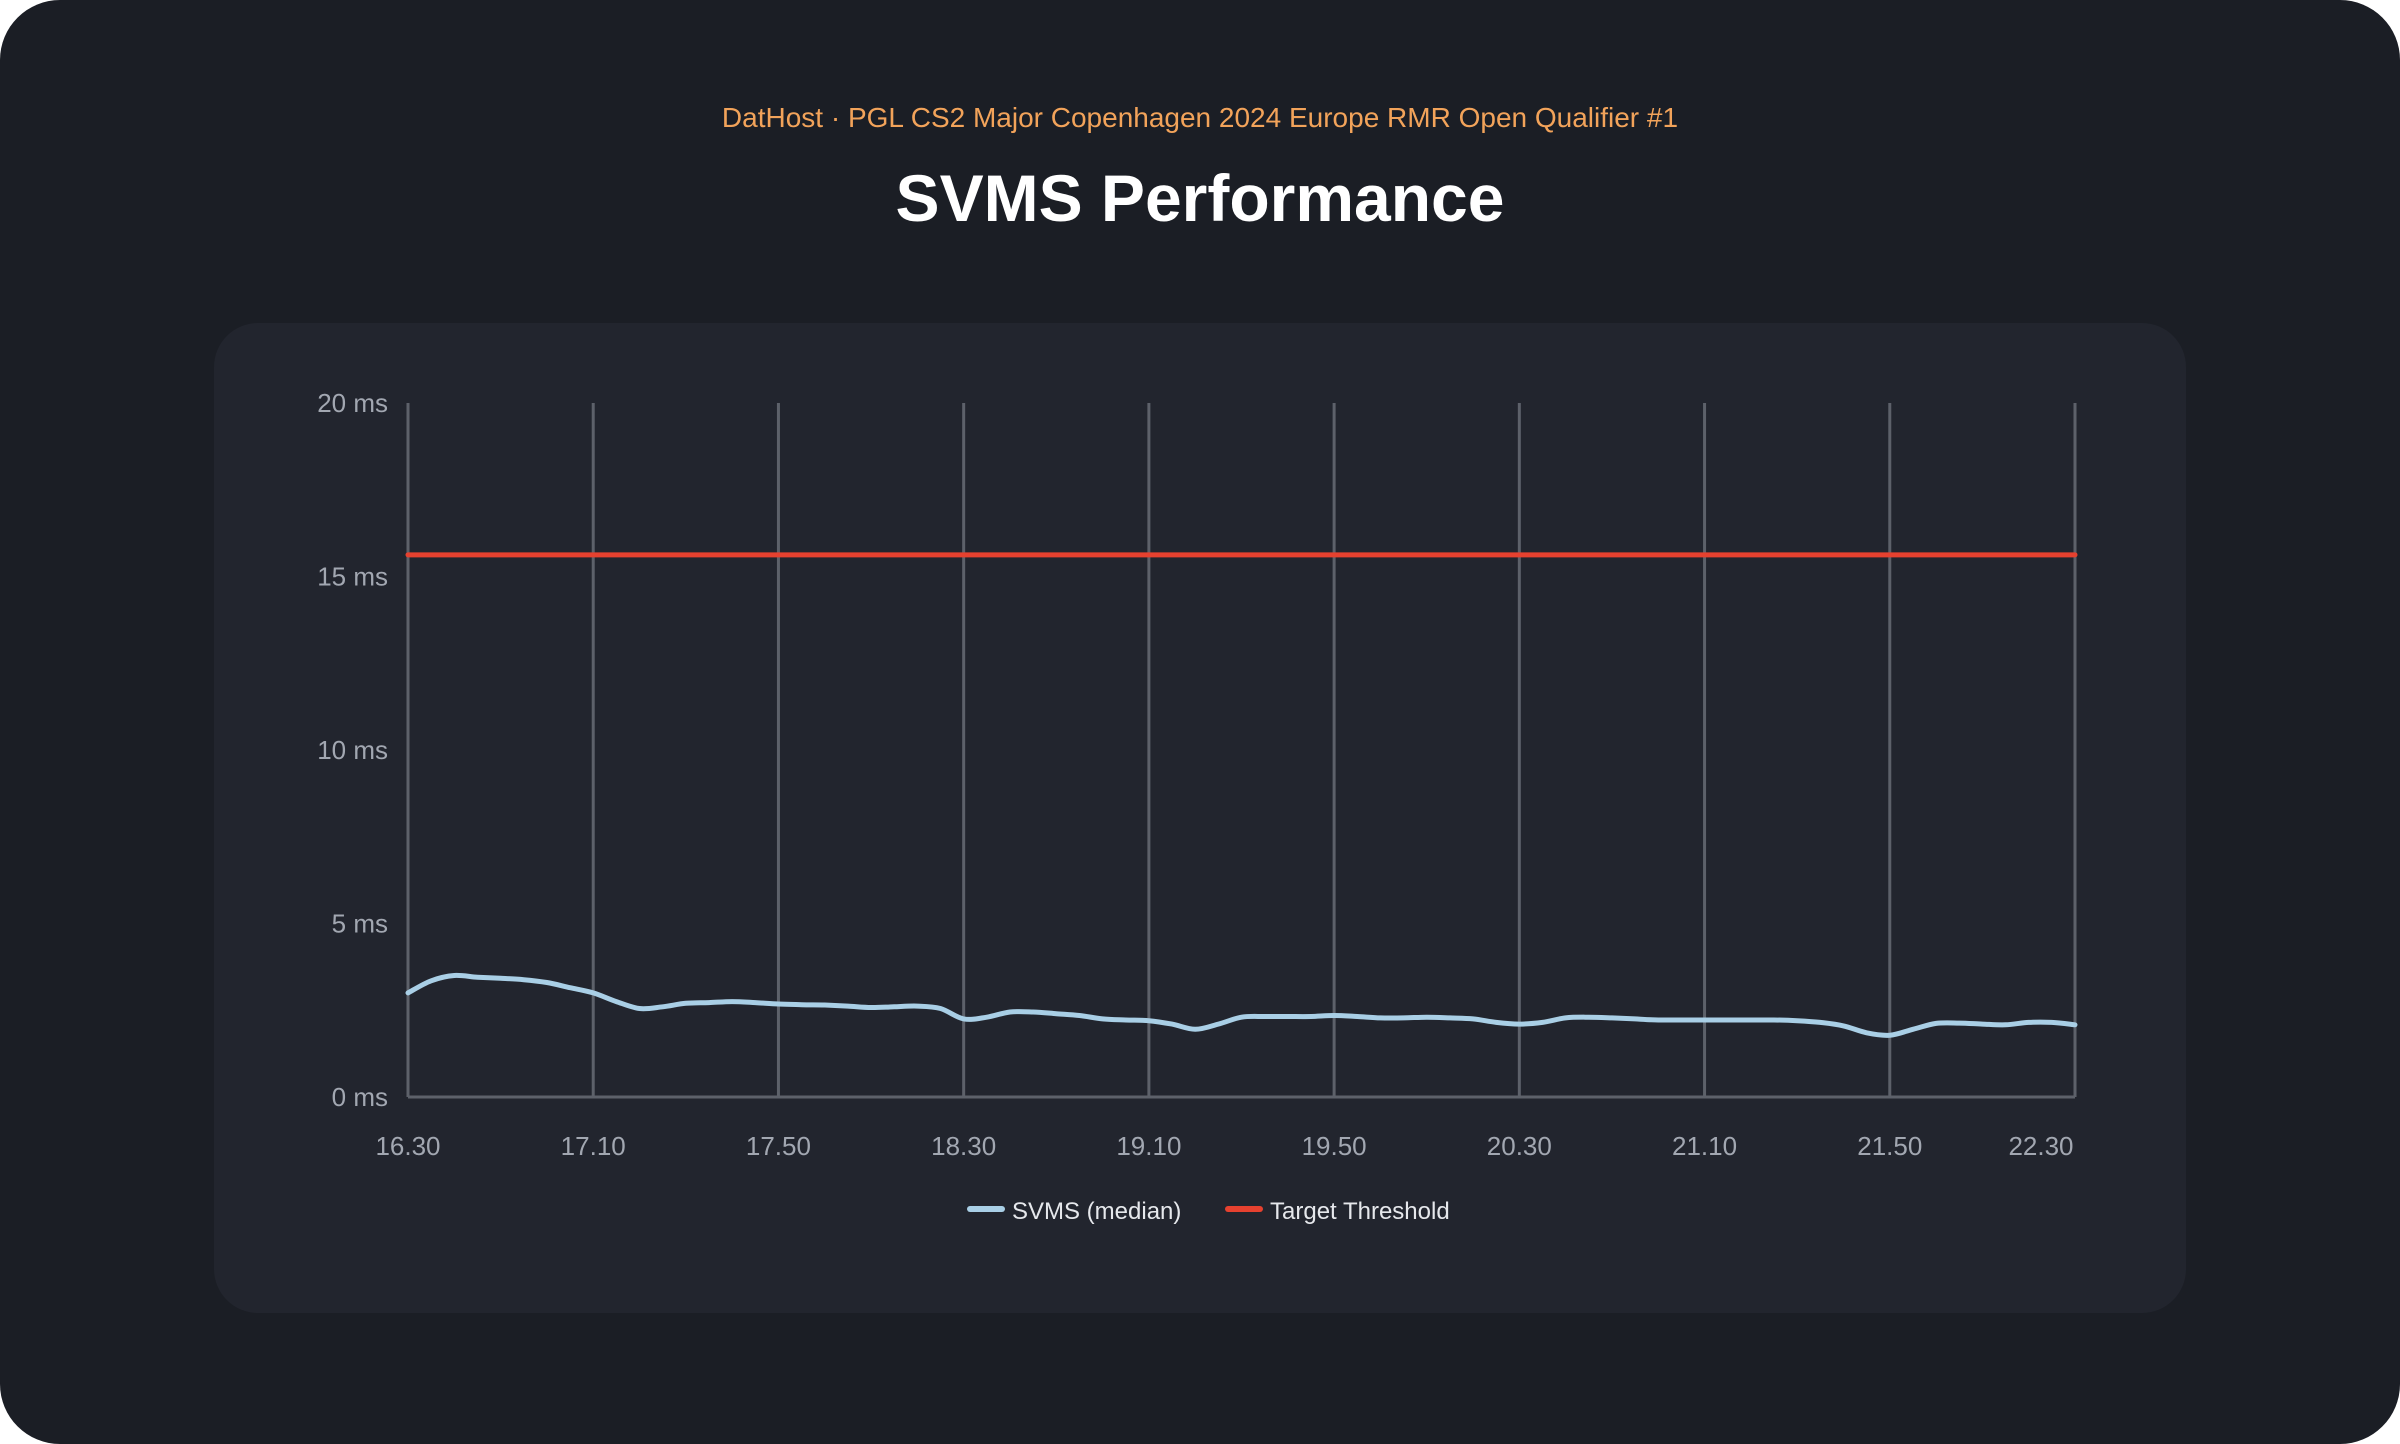  Describe the element at coordinates (360, 924) in the screenshot. I see `y-tick-label: 5 ms` at that location.